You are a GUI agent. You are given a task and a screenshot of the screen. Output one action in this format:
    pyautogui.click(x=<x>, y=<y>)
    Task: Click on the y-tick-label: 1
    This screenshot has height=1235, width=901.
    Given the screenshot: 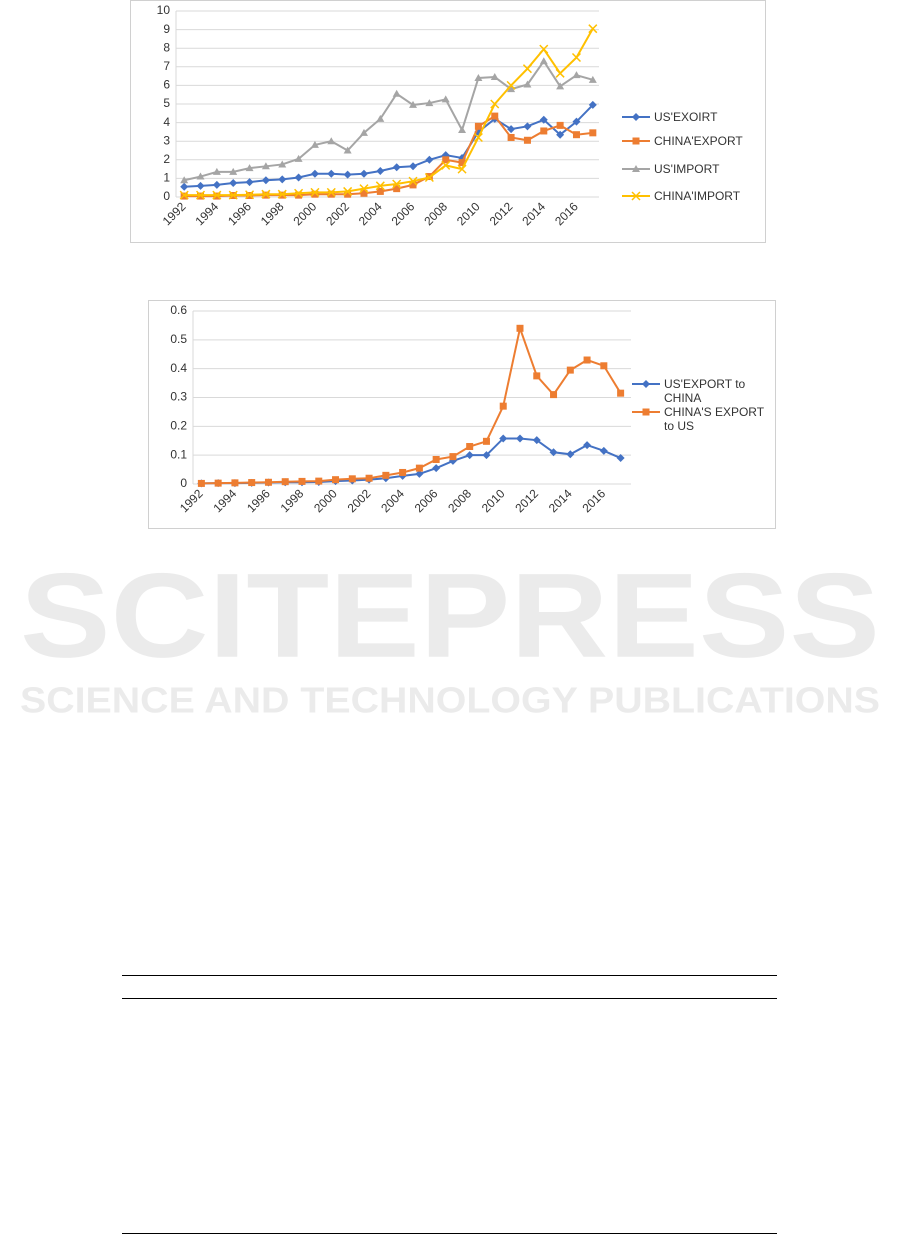 What is the action you would take?
    pyautogui.click(x=166, y=178)
    